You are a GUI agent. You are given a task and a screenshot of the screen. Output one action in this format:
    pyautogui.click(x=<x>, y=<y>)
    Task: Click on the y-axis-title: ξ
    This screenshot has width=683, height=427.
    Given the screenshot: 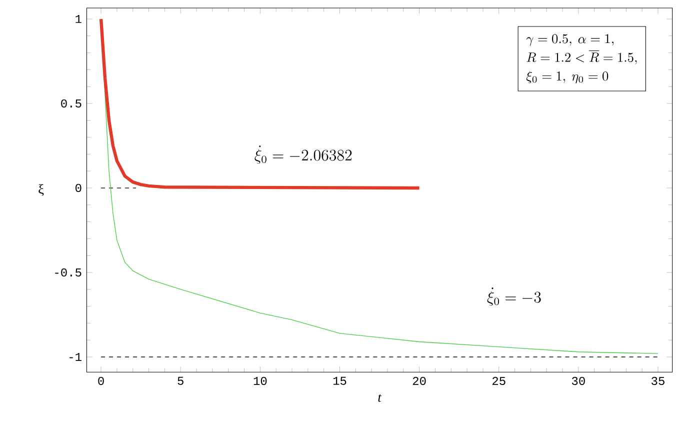 What is the action you would take?
    pyautogui.click(x=41, y=190)
    